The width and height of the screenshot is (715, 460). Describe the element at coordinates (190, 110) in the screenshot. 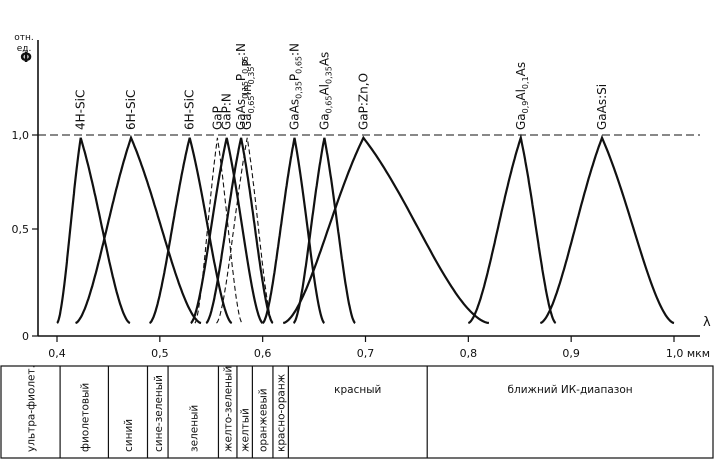

I see `series-label-3: 6H-SiC` at that location.